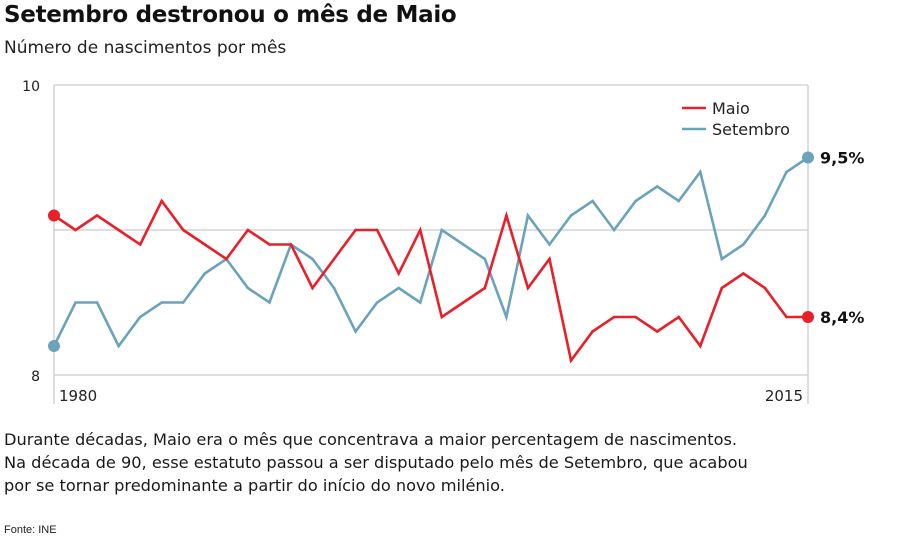 This screenshot has height=545, width=900. I want to click on data-point-maio-1996, so click(398, 273).